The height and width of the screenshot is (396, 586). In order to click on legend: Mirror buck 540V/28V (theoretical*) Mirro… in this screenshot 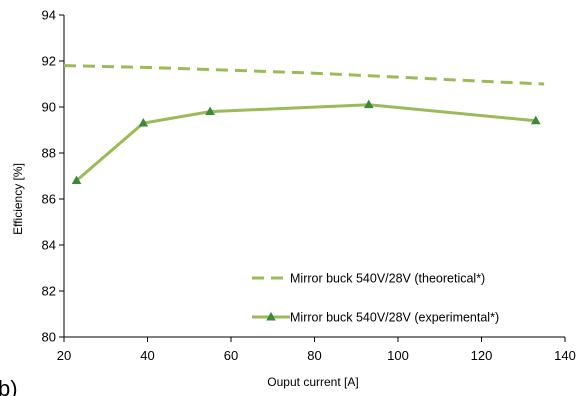, I will do `click(375, 298)`.